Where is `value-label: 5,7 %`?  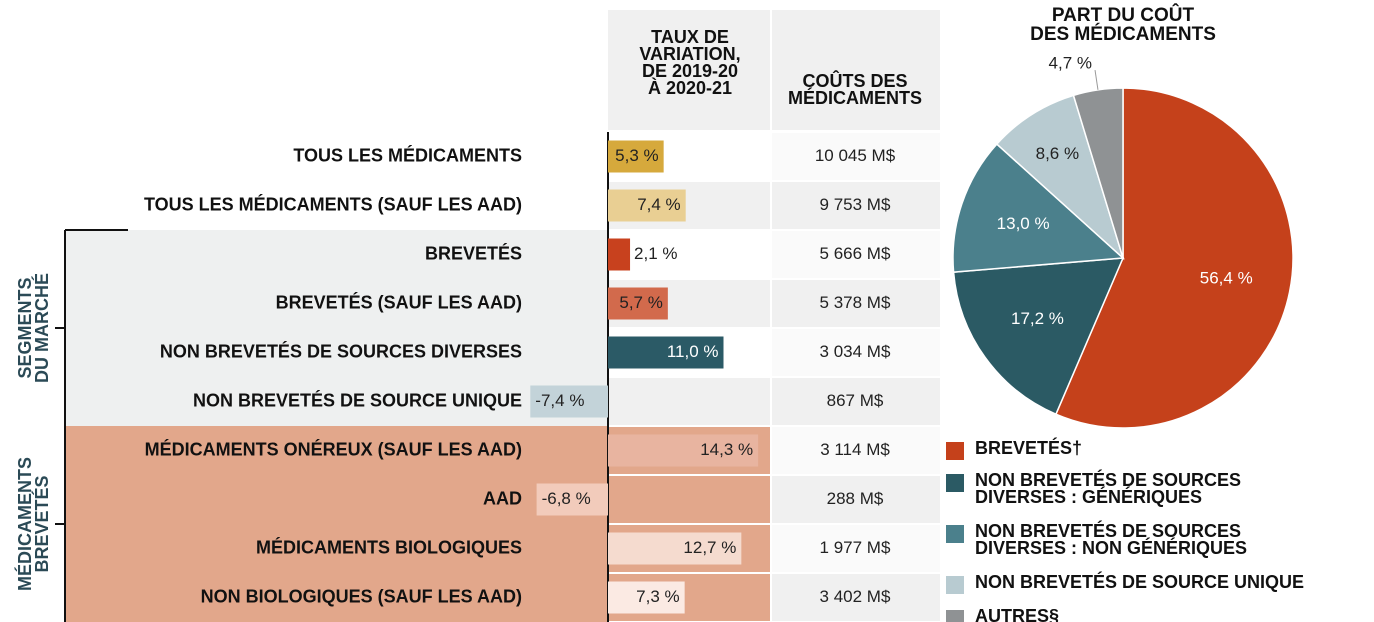 value-label: 5,7 % is located at coordinates (640, 302).